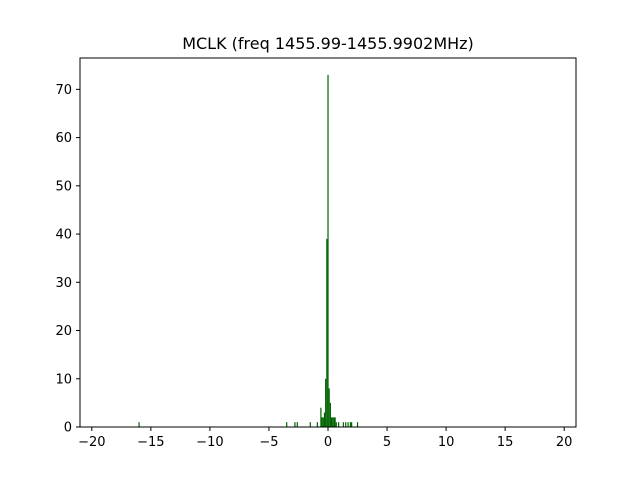 This screenshot has height=480, width=640. What do you see at coordinates (63, 235) in the screenshot?
I see `y-tick-label: 40` at bounding box center [63, 235].